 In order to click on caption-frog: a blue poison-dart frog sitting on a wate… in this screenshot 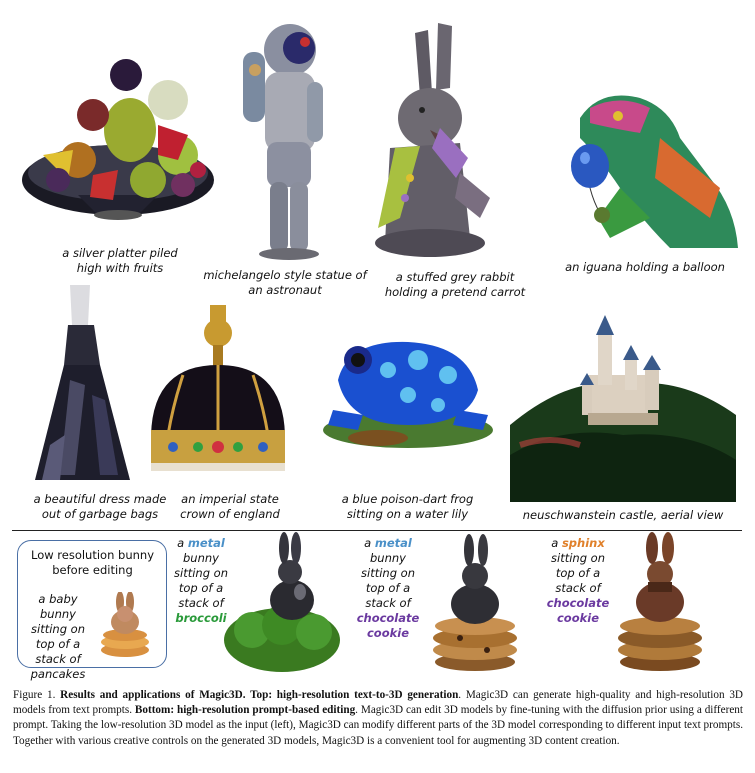, I will do `click(407, 506)`.